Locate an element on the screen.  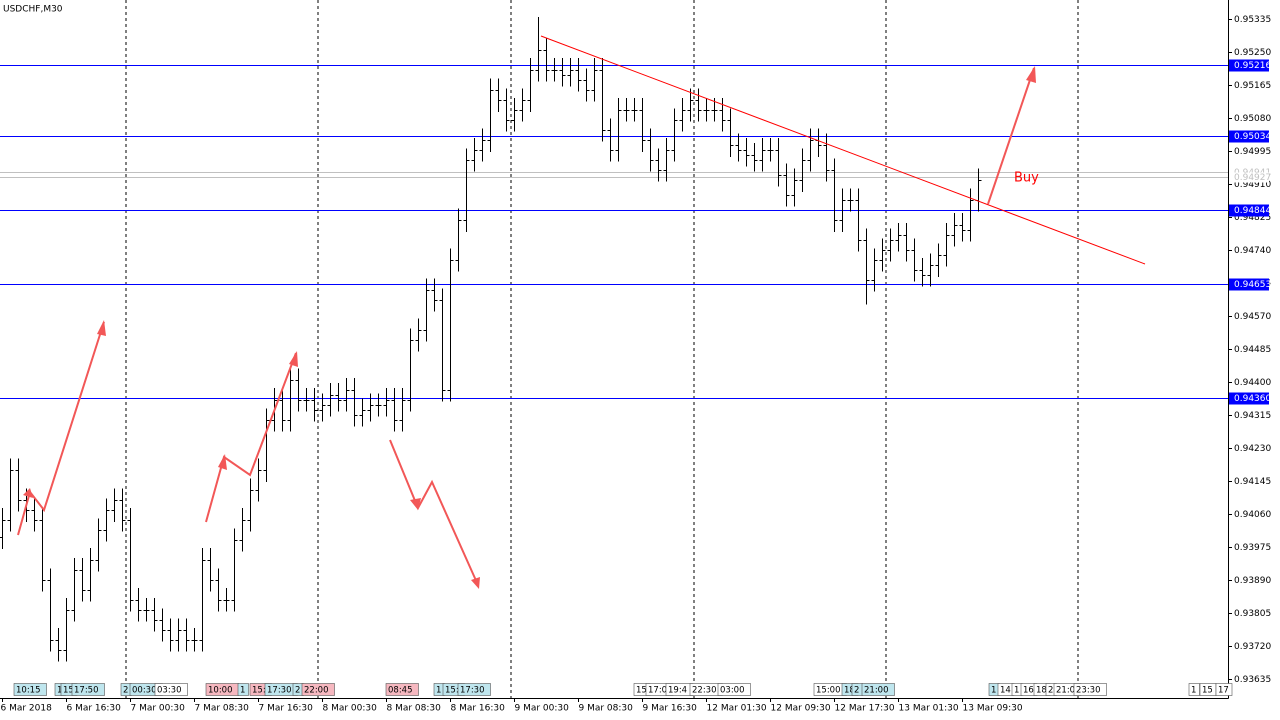
x-tick-label: 6 Mar 2018 is located at coordinates (27, 709).